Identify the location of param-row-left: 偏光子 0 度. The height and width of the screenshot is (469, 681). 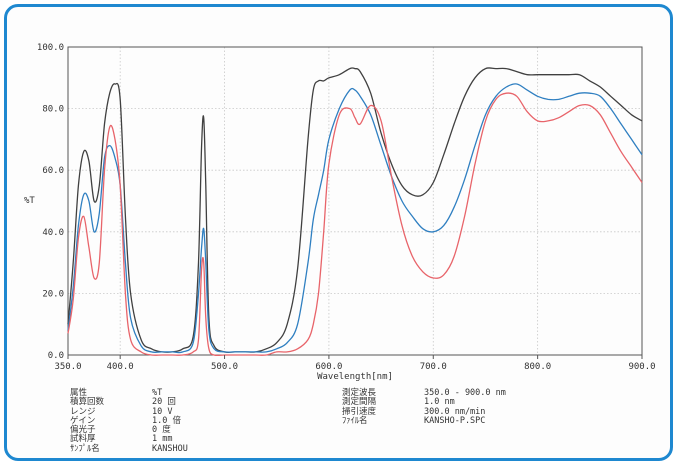
(129, 430).